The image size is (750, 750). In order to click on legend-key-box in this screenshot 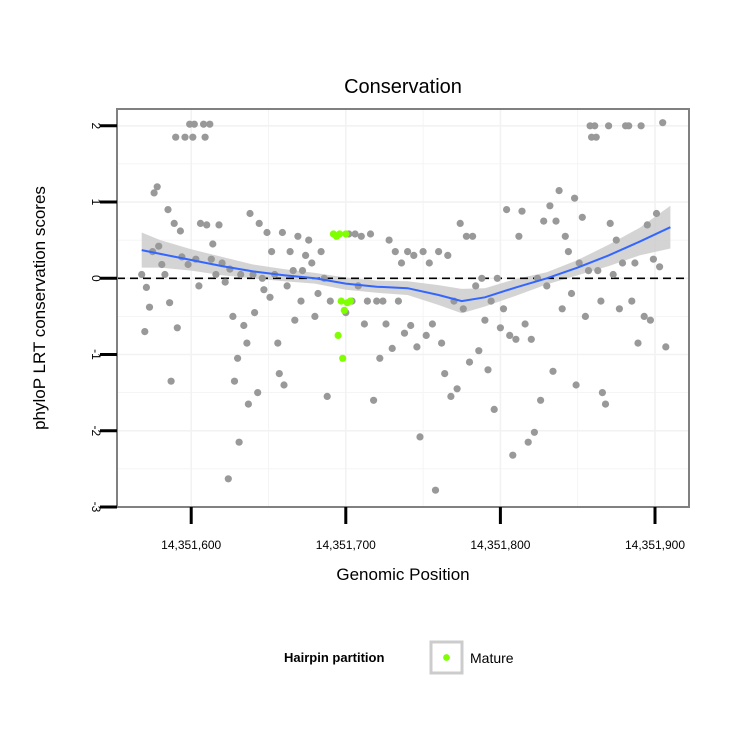, I will do `click(446, 657)`.